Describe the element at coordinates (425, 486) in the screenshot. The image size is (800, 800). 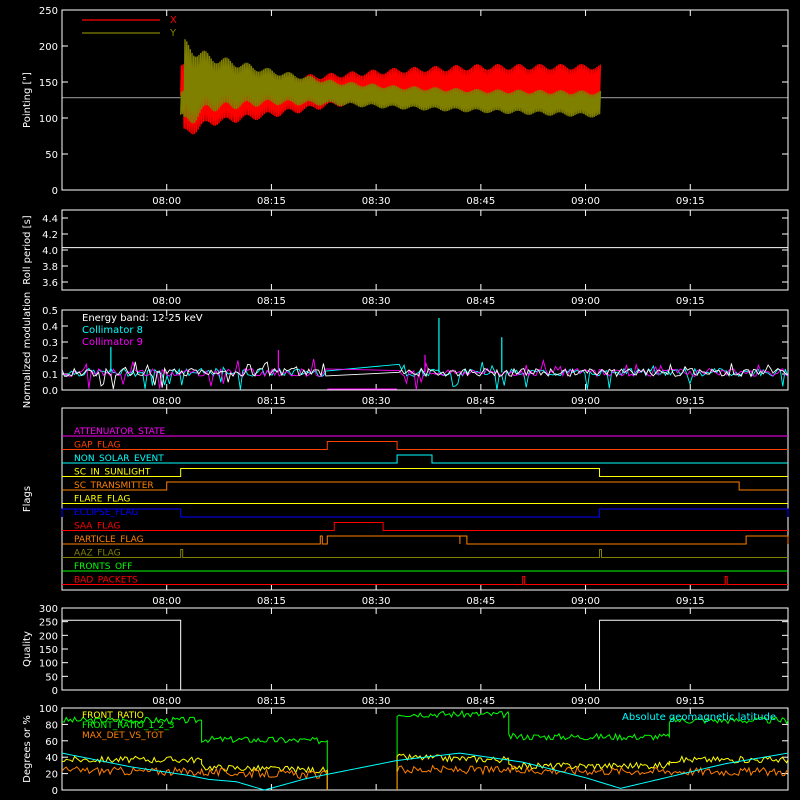
I see `flag-line-sc-transmitter` at that location.